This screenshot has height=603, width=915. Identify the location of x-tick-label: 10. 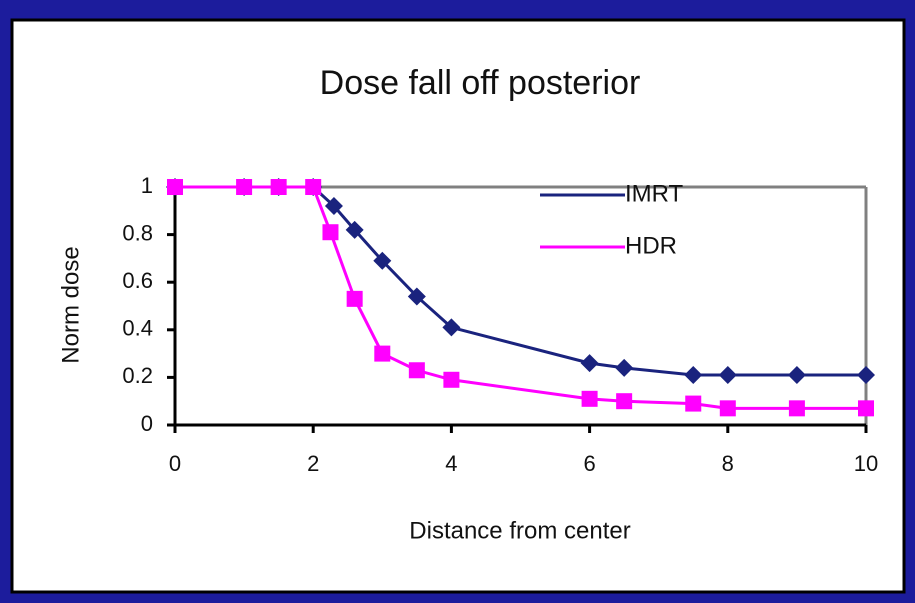
(866, 463).